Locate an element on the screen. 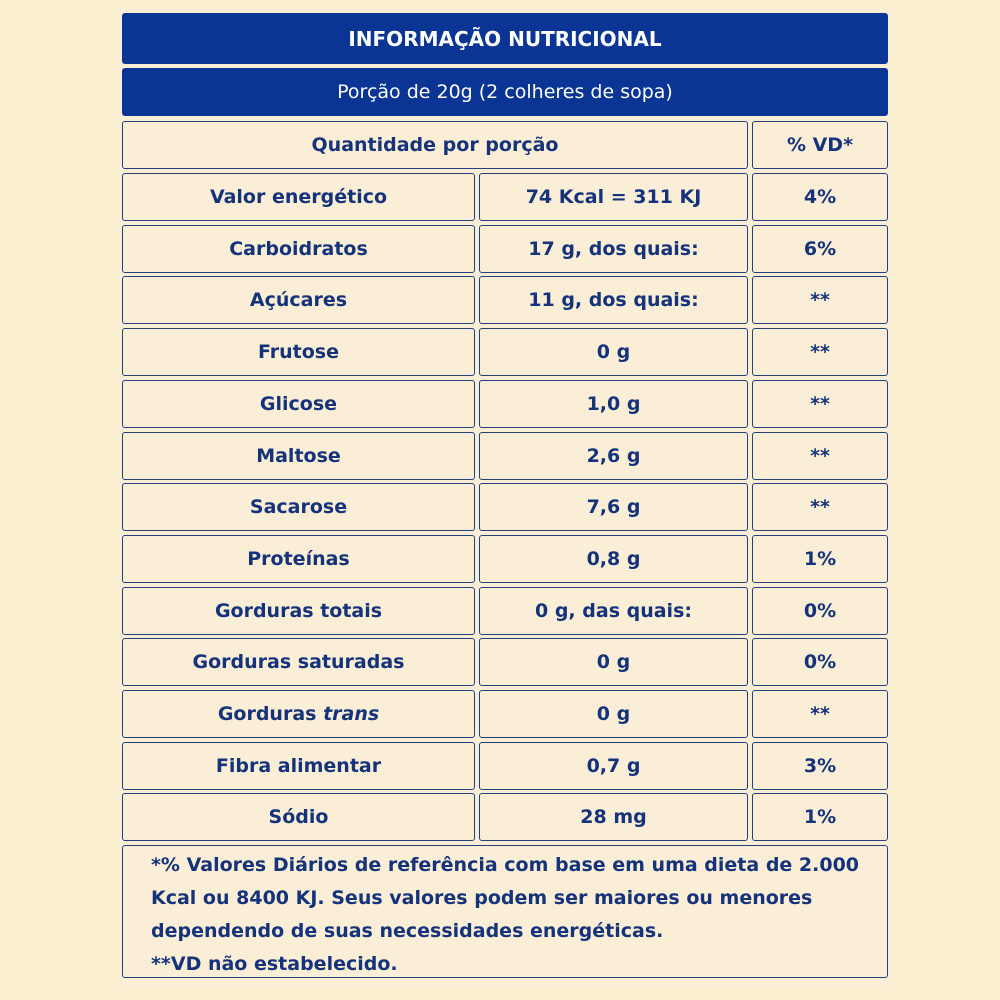 Image resolution: width=1000 pixels, height=1000 pixels. nutrient-amount: 28 mg is located at coordinates (613, 817).